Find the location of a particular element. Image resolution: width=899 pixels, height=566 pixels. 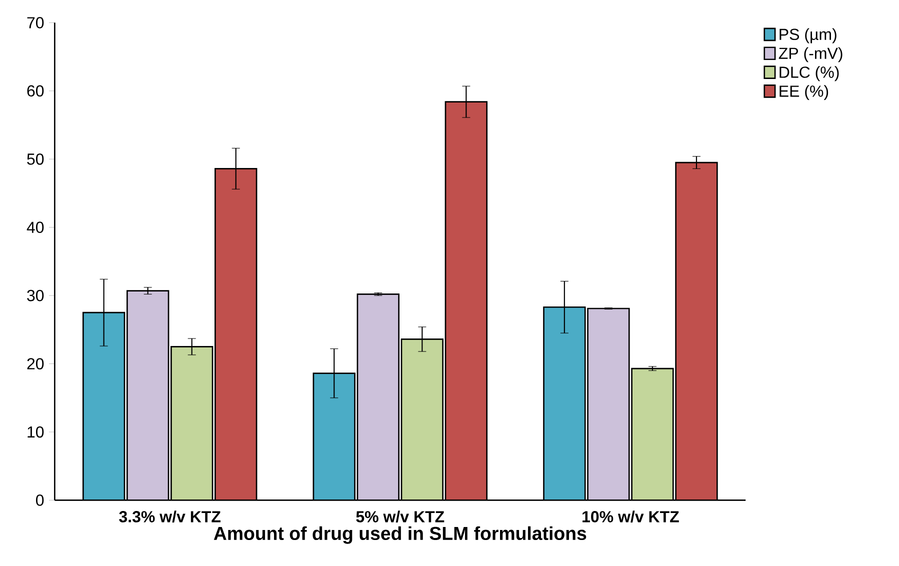

legend-label: ZP (-mV) is located at coordinates (810, 54).